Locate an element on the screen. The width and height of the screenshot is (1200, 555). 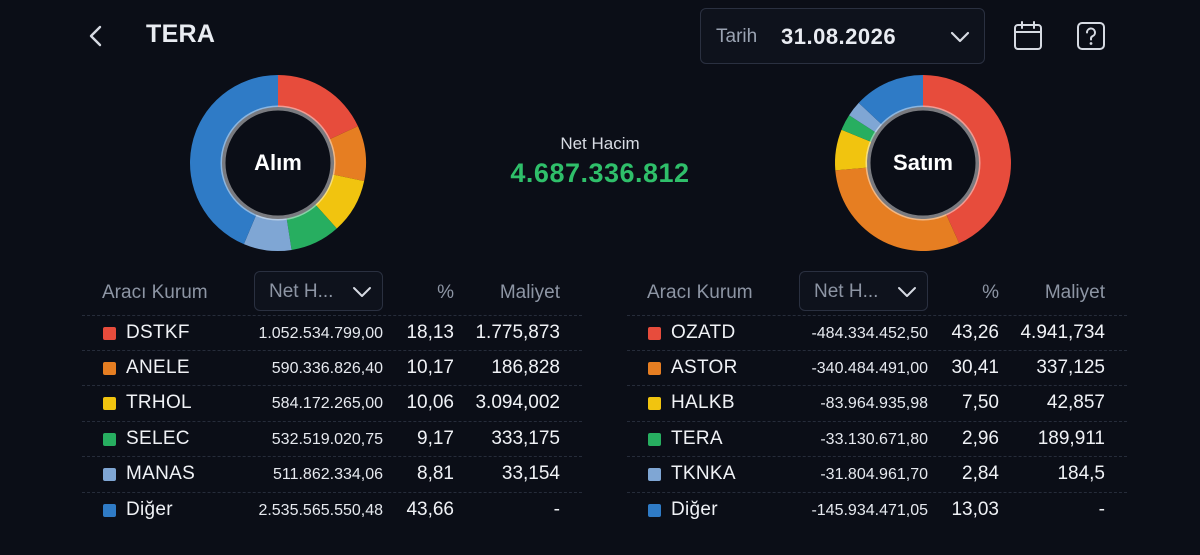
net-volume: 2.535.565.550,48 is located at coordinates (320, 510).